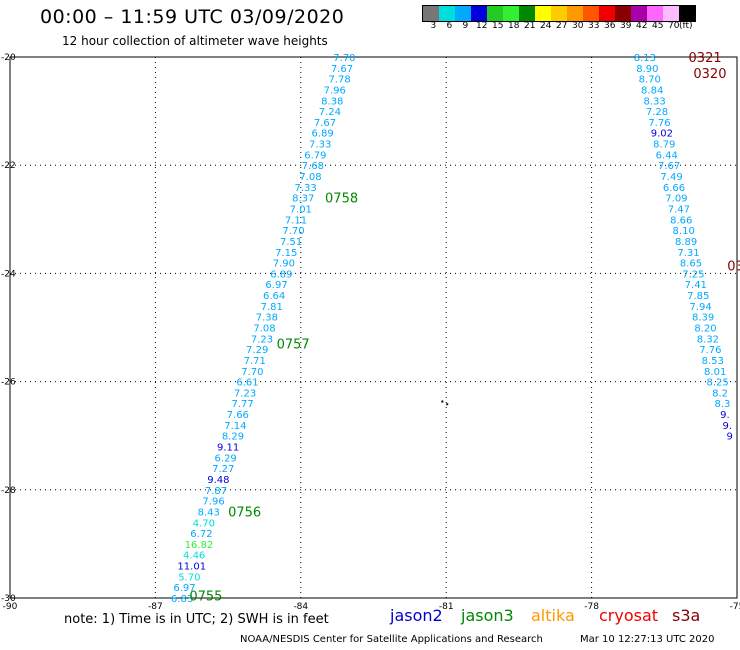 Image resolution: width=740 pixels, height=650 pixels. What do you see at coordinates (514, 26) in the screenshot?
I see `colorbar-label: 18` at bounding box center [514, 26].